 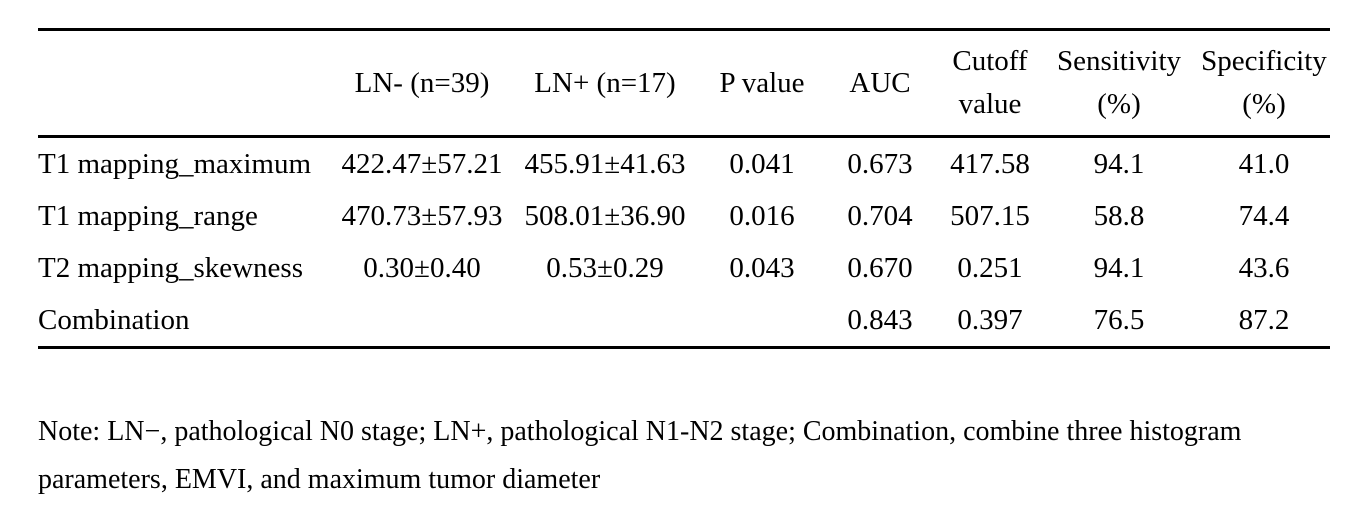 What do you see at coordinates (605, 268) in the screenshot?
I see `cell-ln-positive: 0.53±0.29` at bounding box center [605, 268].